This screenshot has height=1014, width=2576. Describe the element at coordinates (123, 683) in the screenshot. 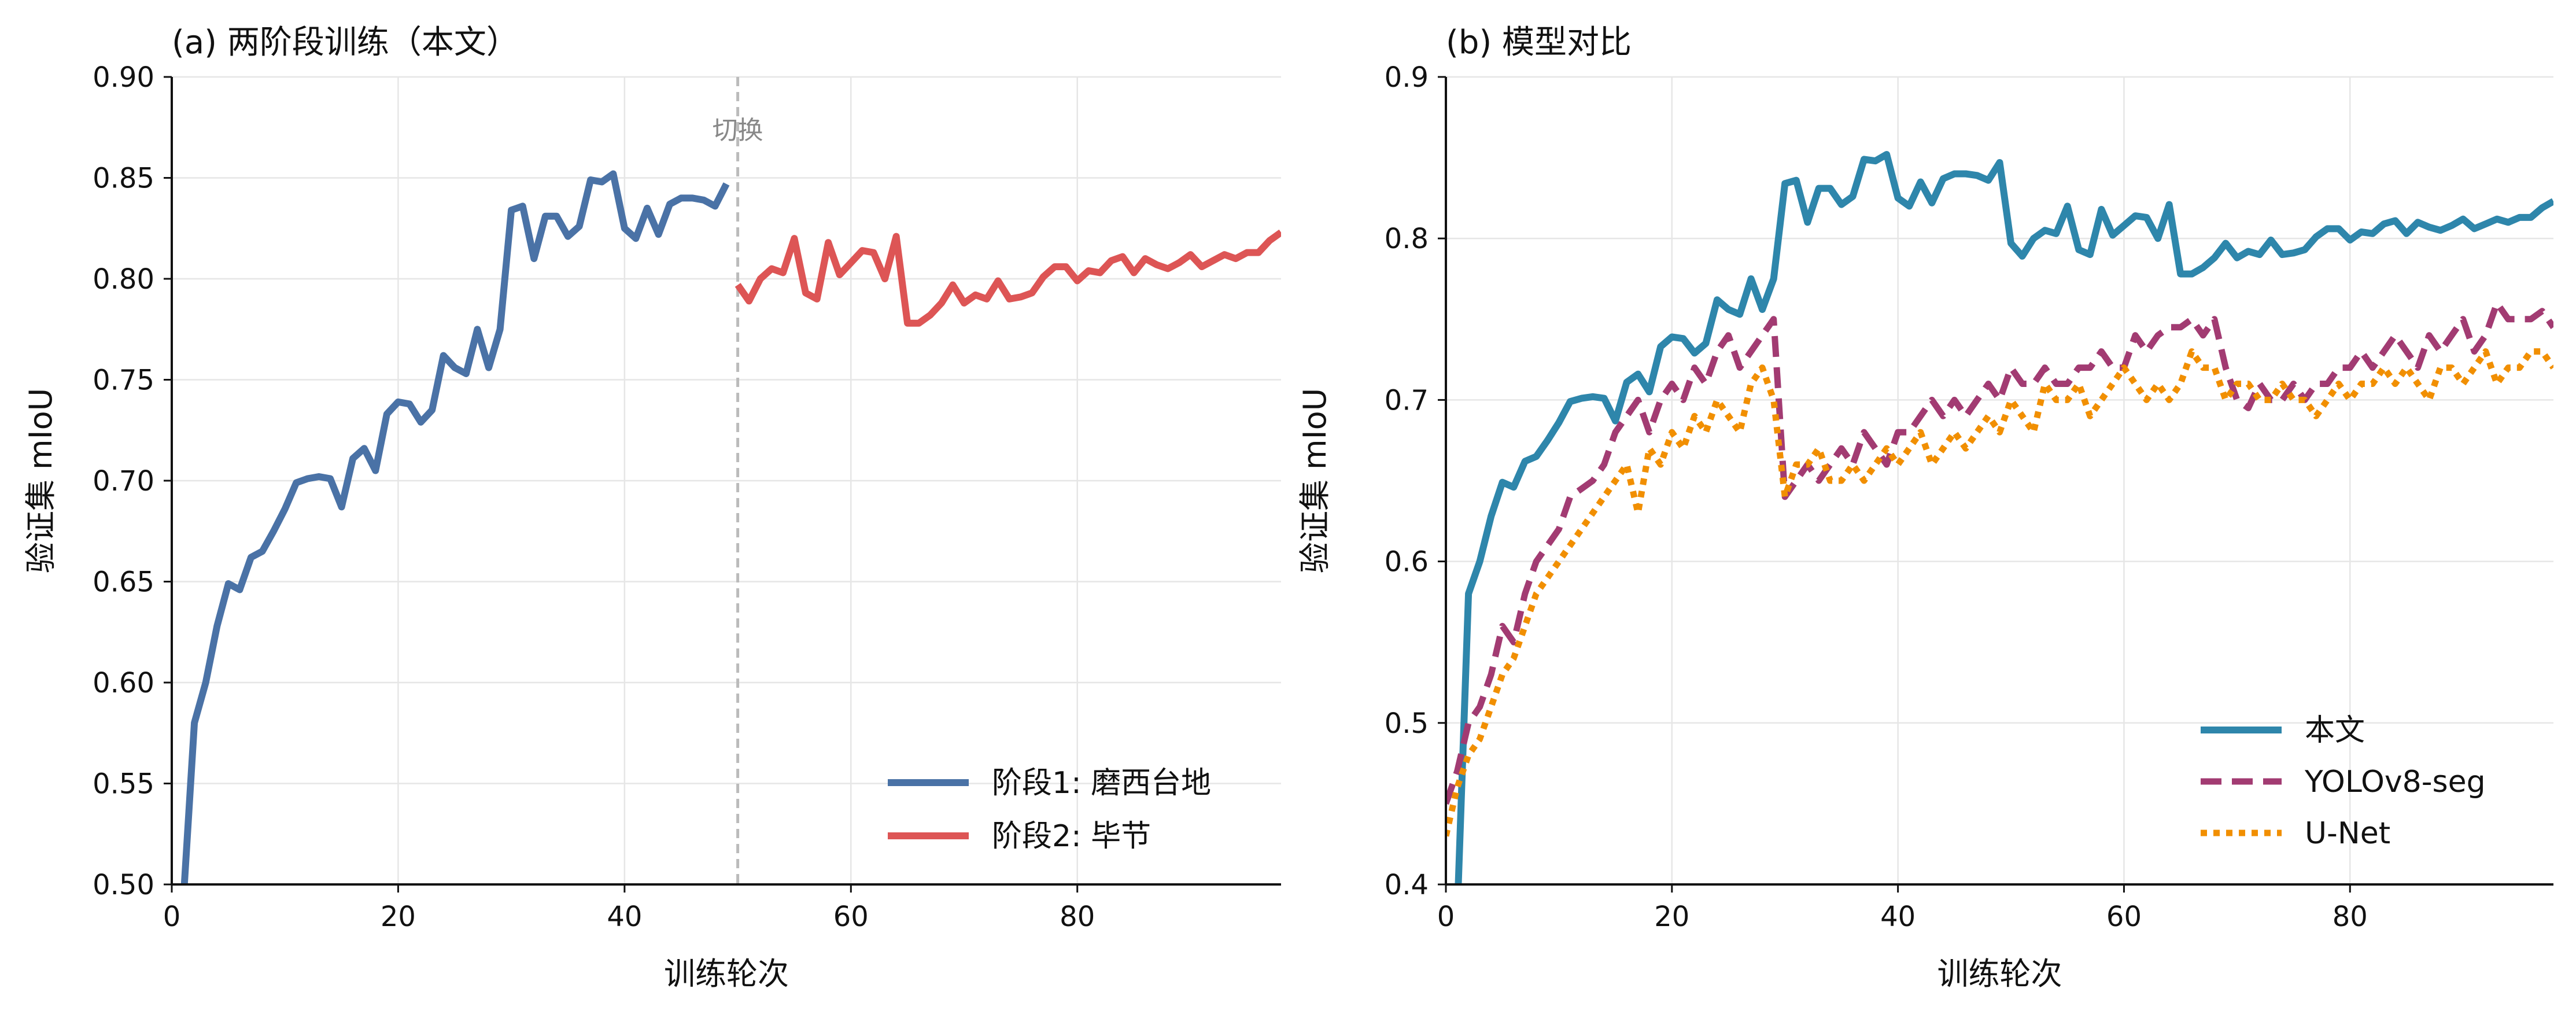

I see `y-tick-label: 0.60` at that location.